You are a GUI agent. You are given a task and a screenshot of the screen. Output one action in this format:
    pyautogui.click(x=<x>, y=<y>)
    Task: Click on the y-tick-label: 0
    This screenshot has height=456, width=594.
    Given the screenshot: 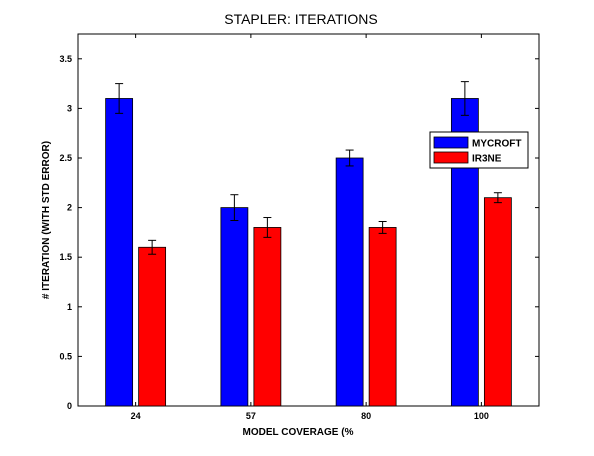 What is the action you would take?
    pyautogui.click(x=69, y=406)
    